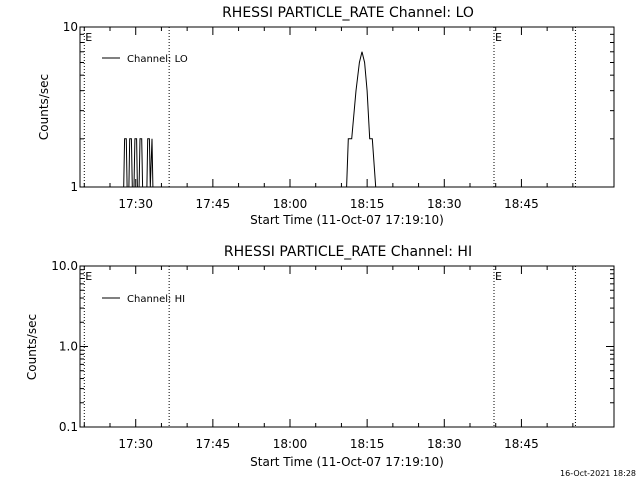  I want to click on y-tick-label: 10.0, so click(64, 266).